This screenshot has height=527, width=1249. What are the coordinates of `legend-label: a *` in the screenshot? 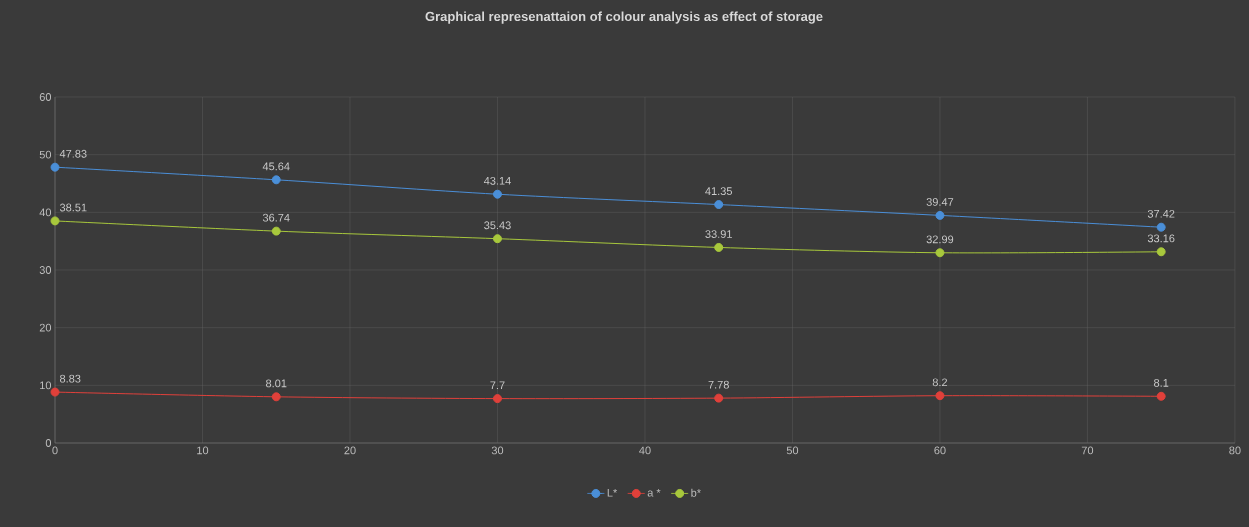 It's located at (654, 492).